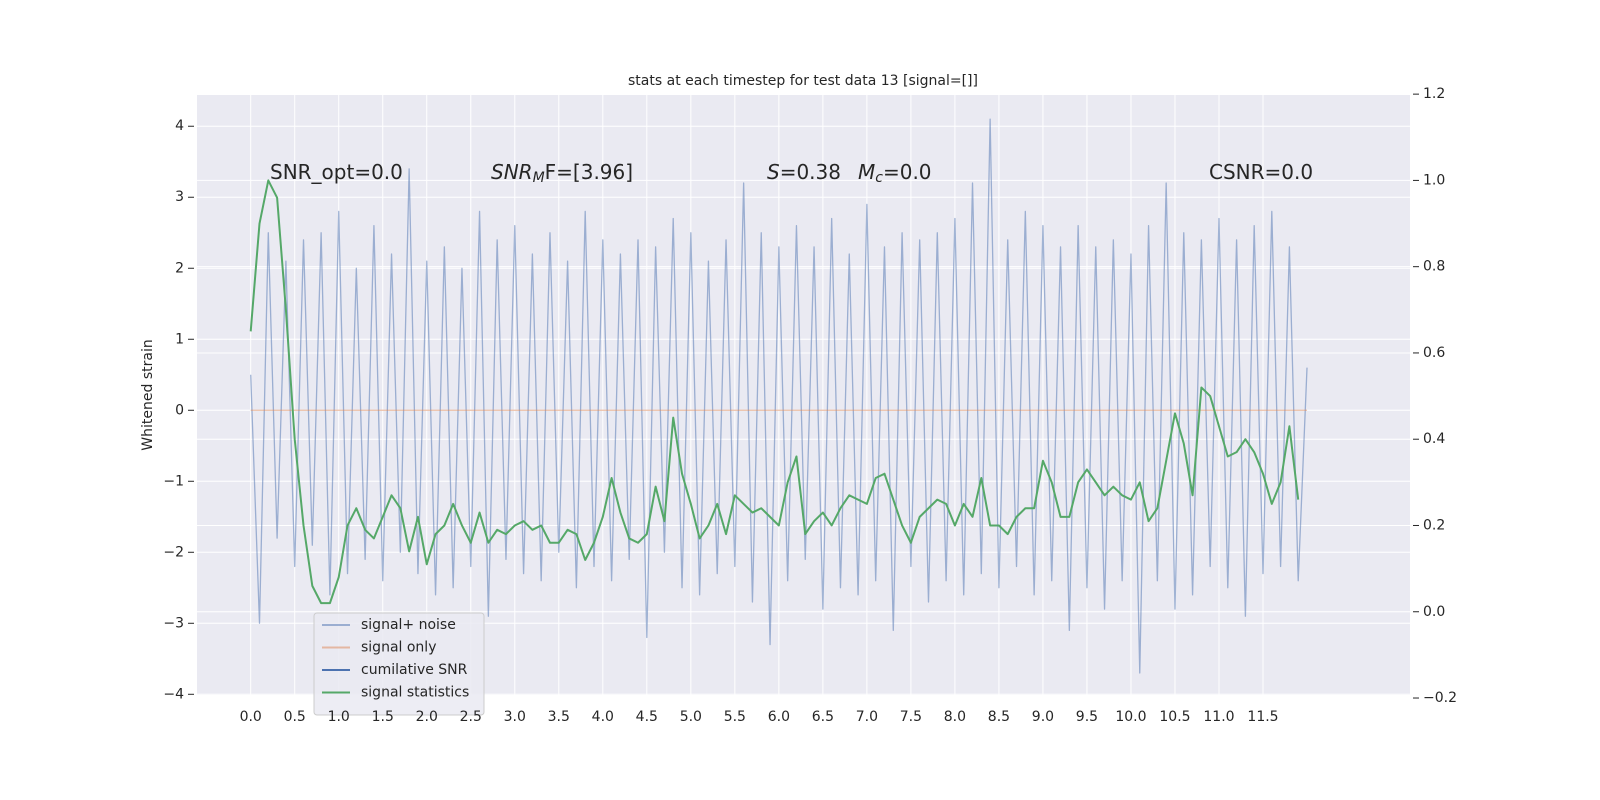 This screenshot has height=800, width=1600. Describe the element at coordinates (179, 197) in the screenshot. I see `y-tick-label: 3` at that location.